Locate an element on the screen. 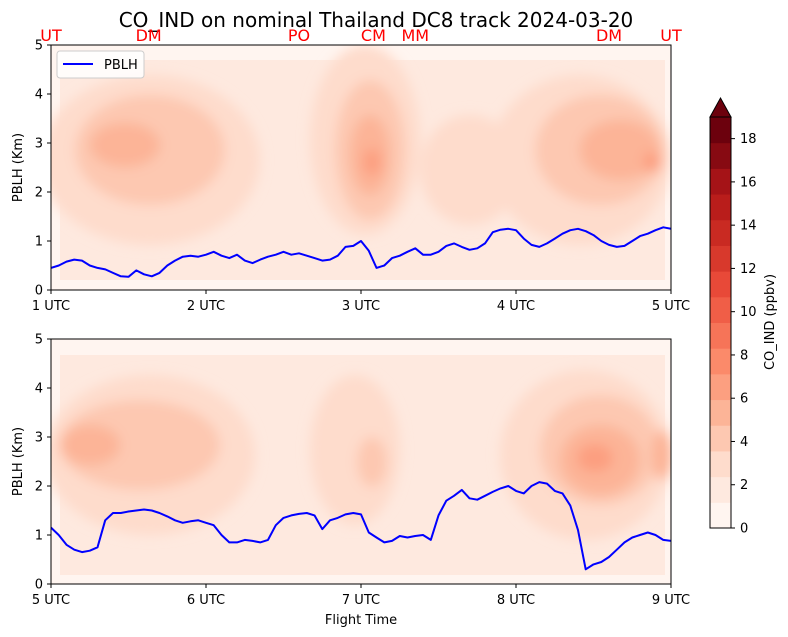 Image resolution: width=788 pixels, height=637 pixels. panel-2-y-axis-label: PBLH (Km) is located at coordinates (18, 461).